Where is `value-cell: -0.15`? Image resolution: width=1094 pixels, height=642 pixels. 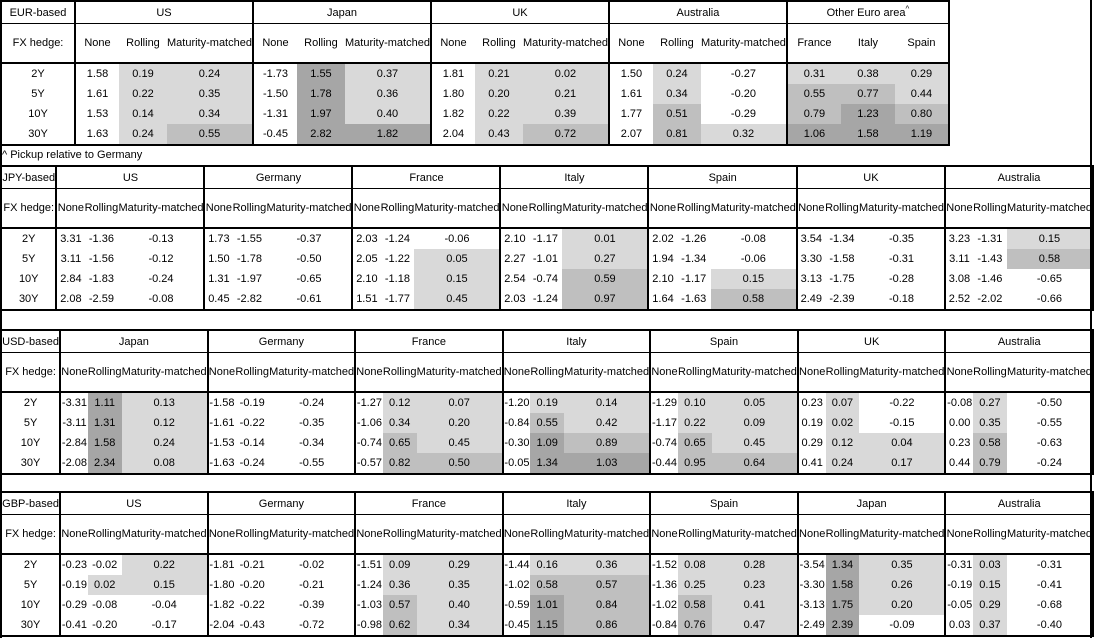
value-cell: -0.15 is located at coordinates (902, 423).